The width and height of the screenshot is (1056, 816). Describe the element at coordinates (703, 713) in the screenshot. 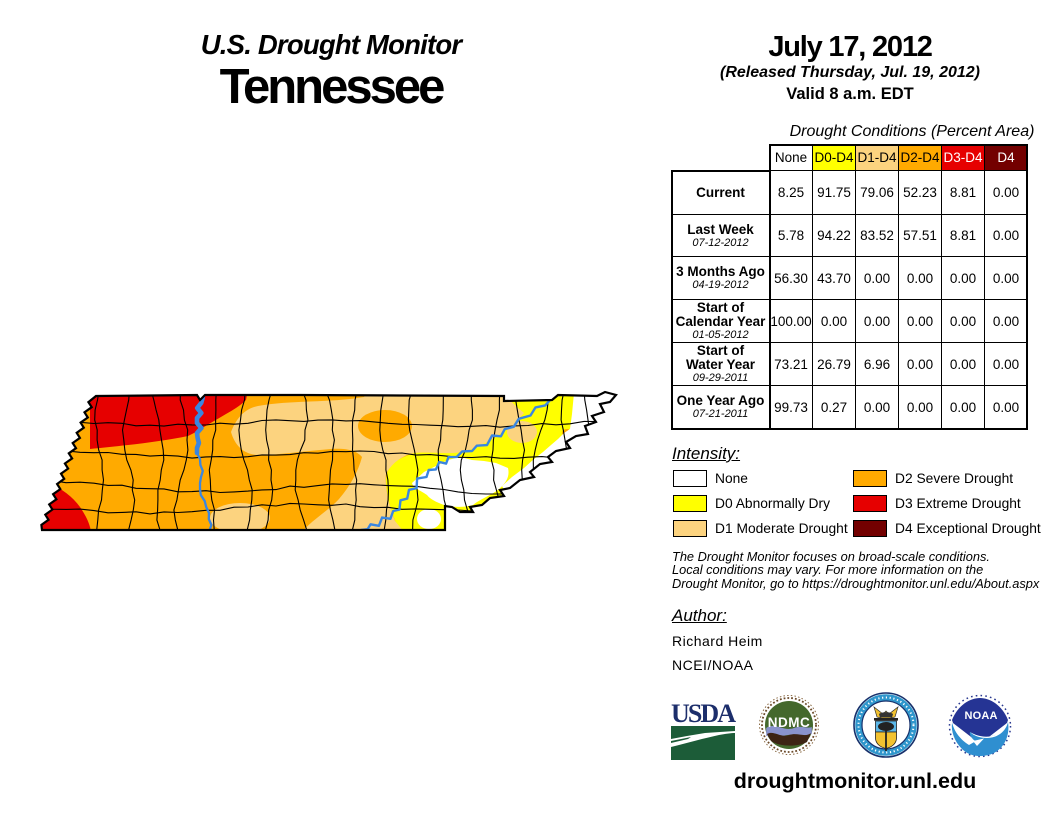

I see `svg-text: USDA` at that location.